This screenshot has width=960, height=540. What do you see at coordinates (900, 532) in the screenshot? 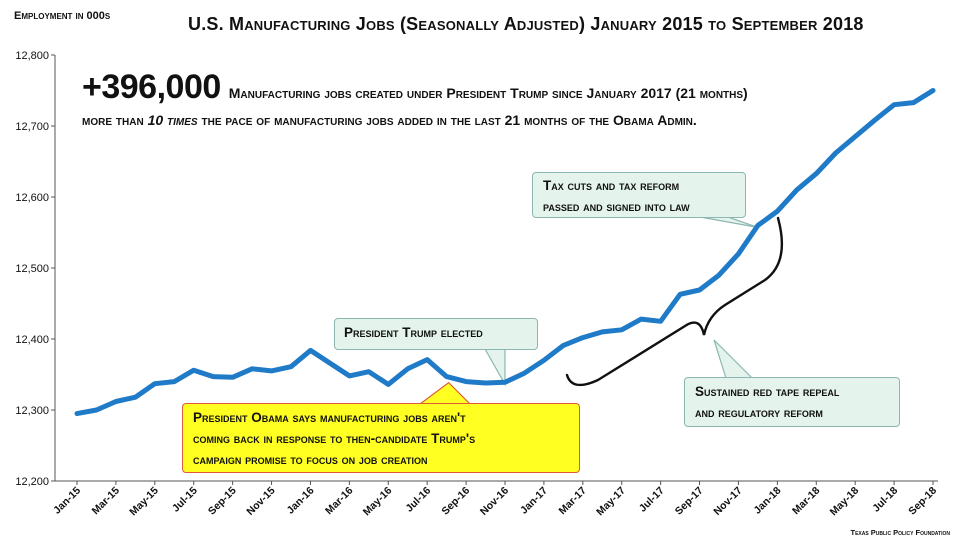
I see `source-footer: Texas Public Policy Foundation` at bounding box center [900, 532].